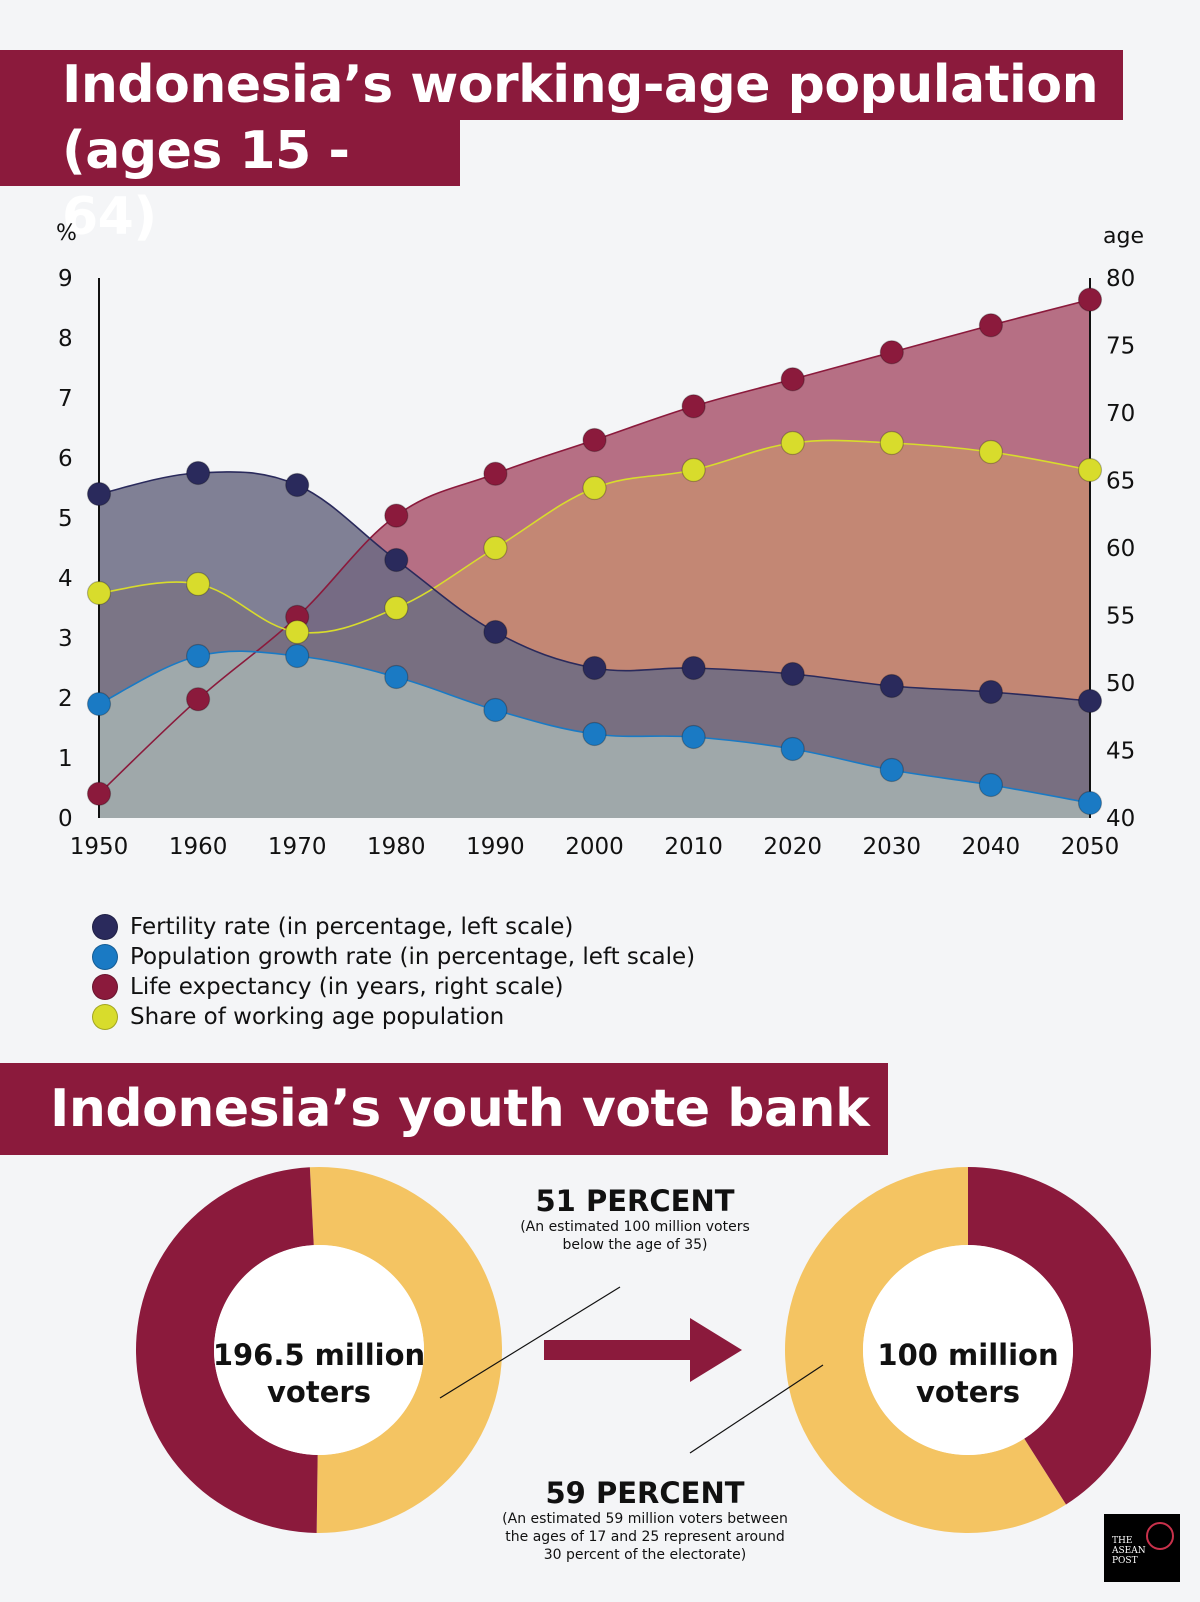 The width and height of the screenshot is (1200, 1602). What do you see at coordinates (594, 847) in the screenshot?
I see `x-tick-label: 2000` at bounding box center [594, 847].